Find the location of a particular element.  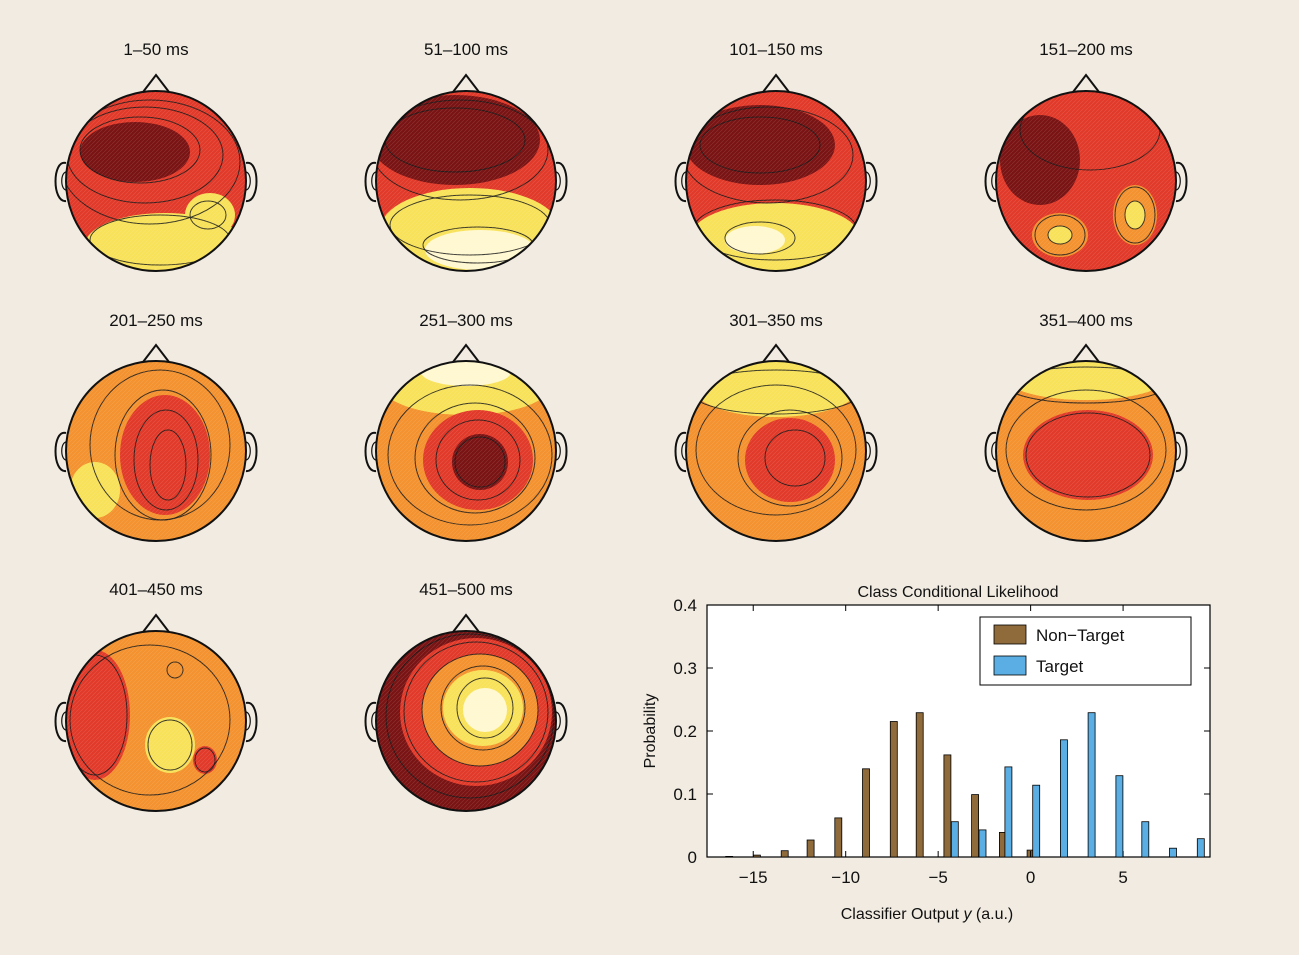

x-axis-label-suffix: (a.u.) is located at coordinates (992, 914).